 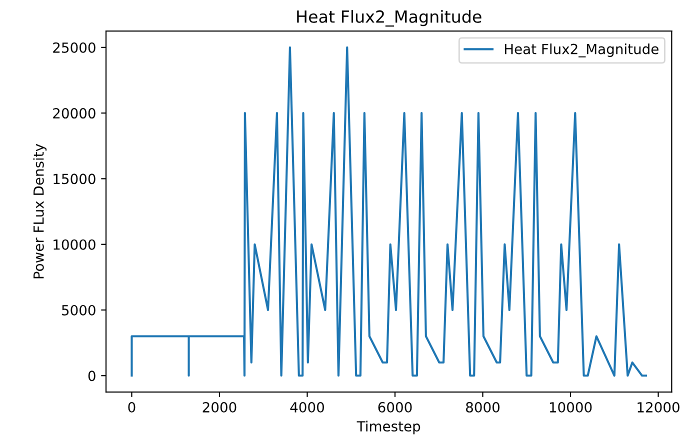 What do you see at coordinates (75, 179) in the screenshot?
I see `y-tick-label: 15000` at bounding box center [75, 179].